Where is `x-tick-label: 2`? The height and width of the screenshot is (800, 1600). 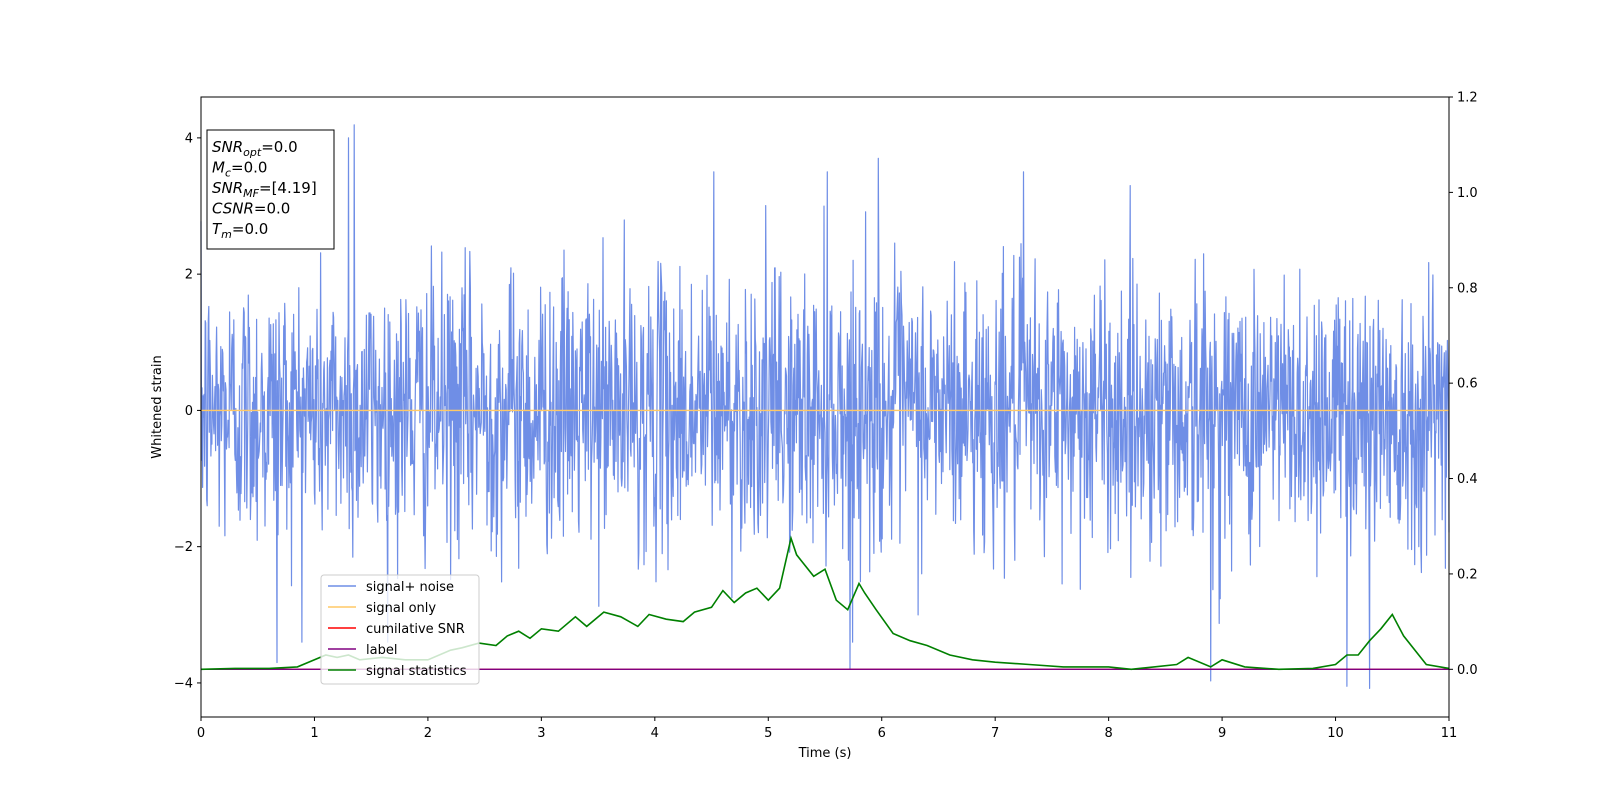 x-tick-label: 2 is located at coordinates (428, 733).